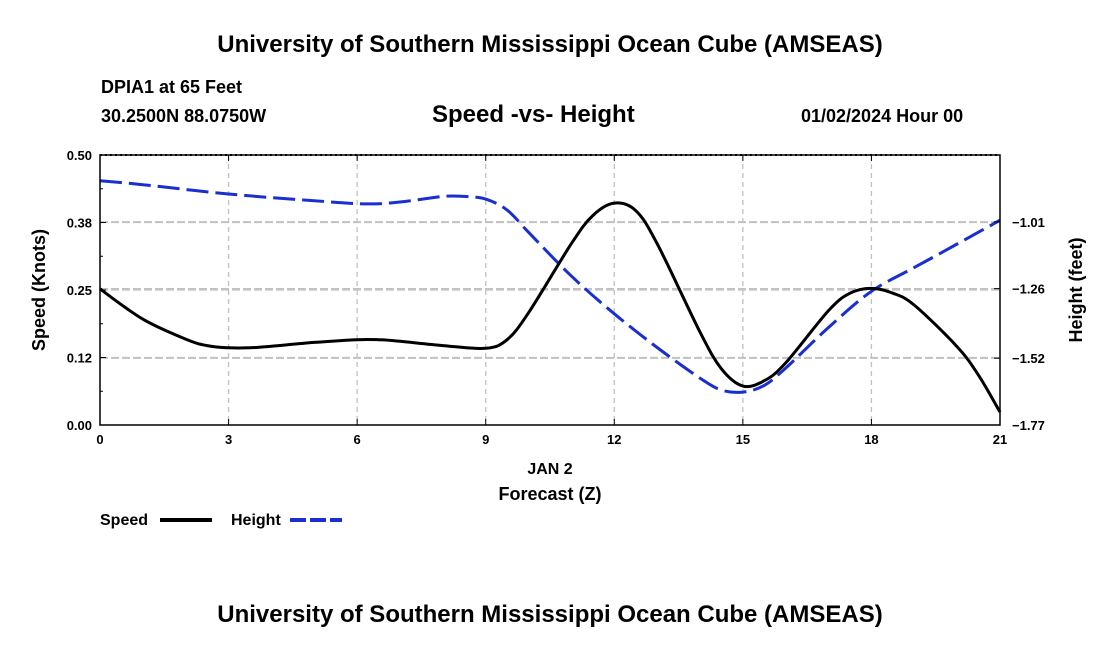 Image resolution: width=1100 pixels, height=650 pixels. I want to click on x-tick-label: 15, so click(743, 439).